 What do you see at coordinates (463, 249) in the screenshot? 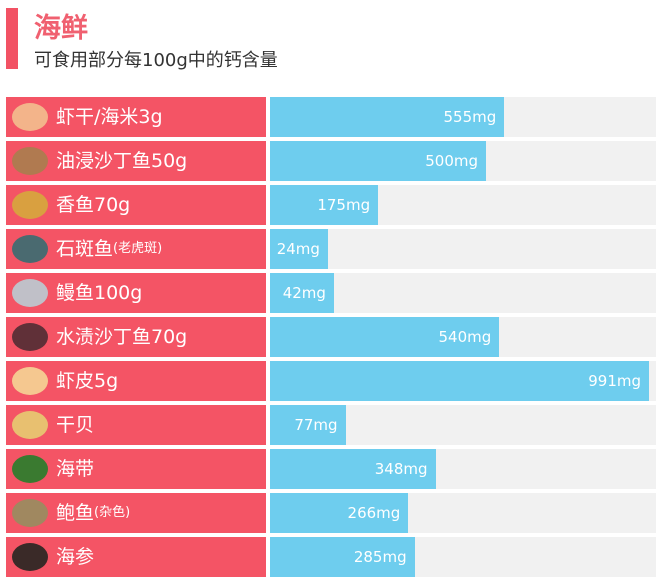
I see `bar-track: 24mg` at bounding box center [463, 249].